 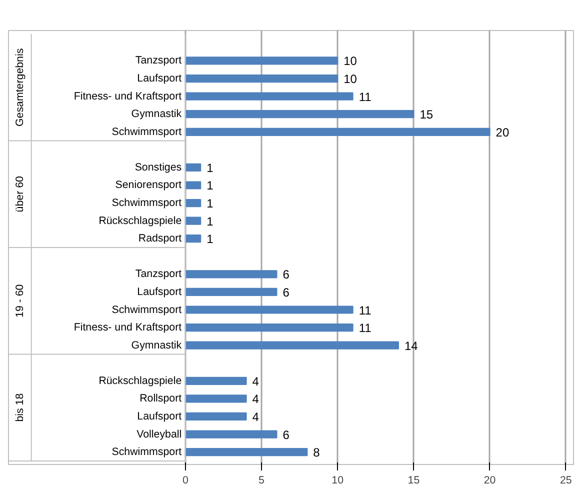 What do you see at coordinates (160, 238) in the screenshot?
I see `y-tick-label: Radsport` at bounding box center [160, 238].